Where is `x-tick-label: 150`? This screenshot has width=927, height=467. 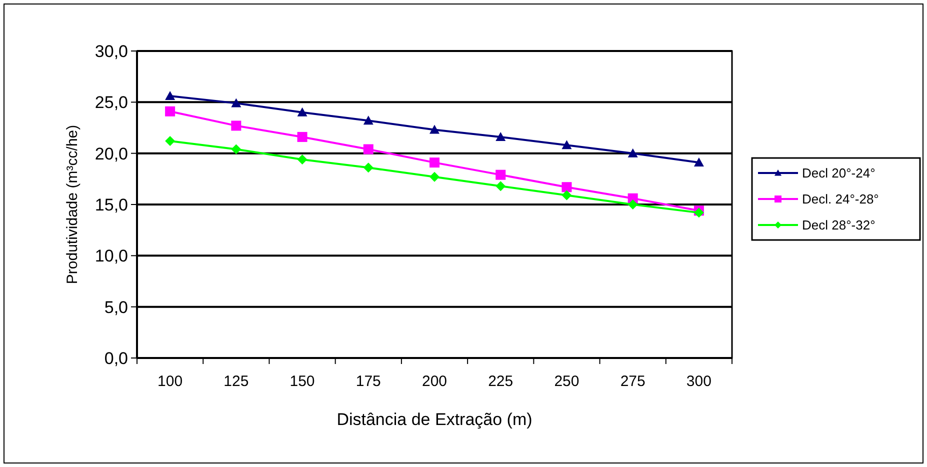
x-tick-label: 150 is located at coordinates (302, 381).